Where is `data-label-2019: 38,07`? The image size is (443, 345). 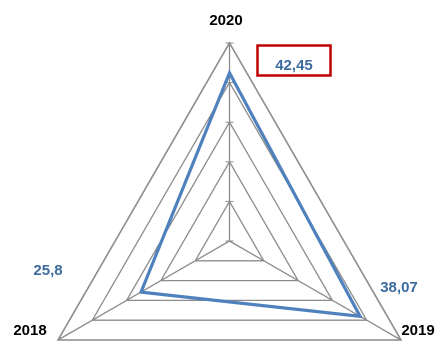
data-label-2019: 38,07 is located at coordinates (399, 287).